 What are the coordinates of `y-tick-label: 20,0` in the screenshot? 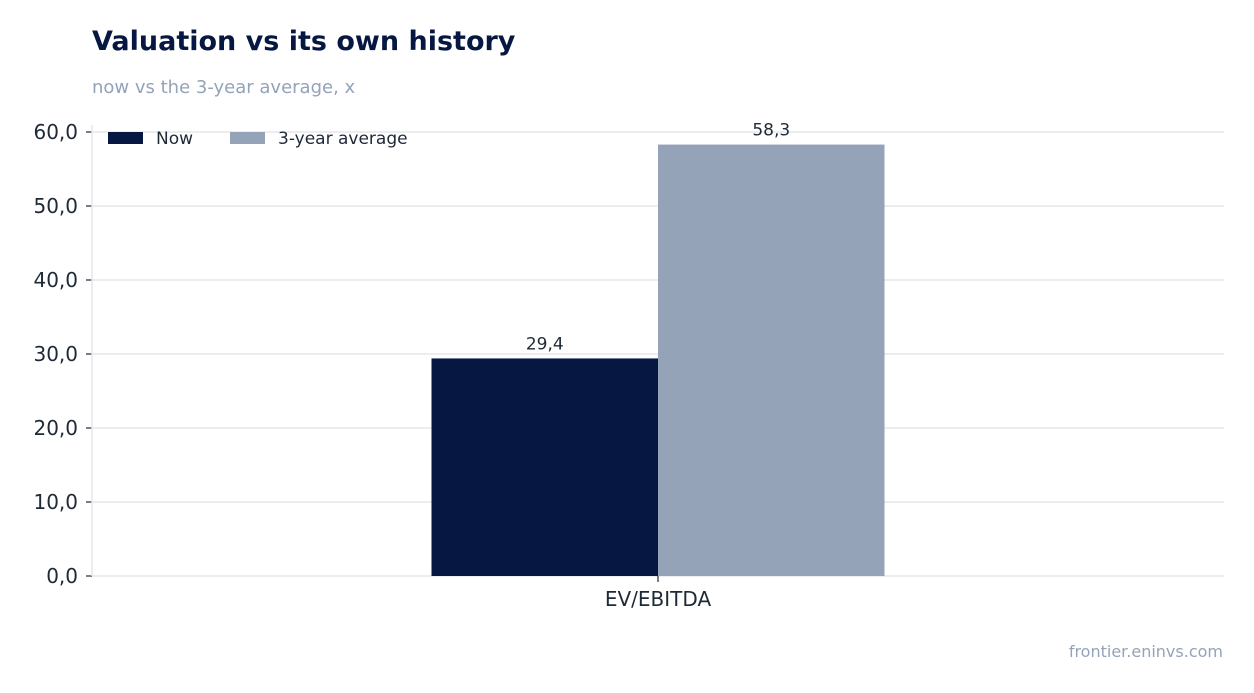 It's located at (55, 428).